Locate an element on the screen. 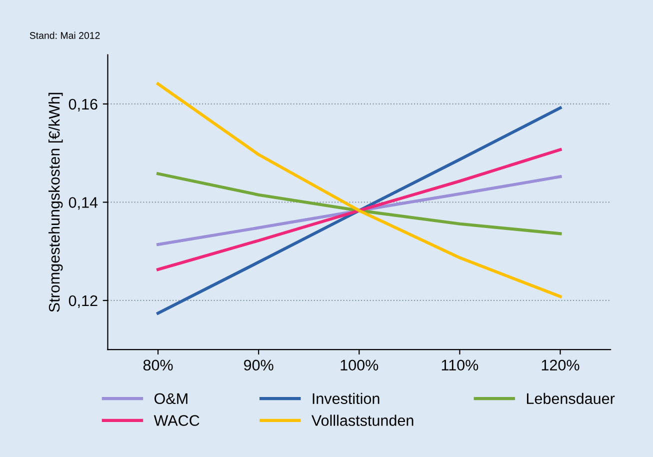 This screenshot has height=457, width=653. text: Stand: Mai 2012 is located at coordinates (65, 35).